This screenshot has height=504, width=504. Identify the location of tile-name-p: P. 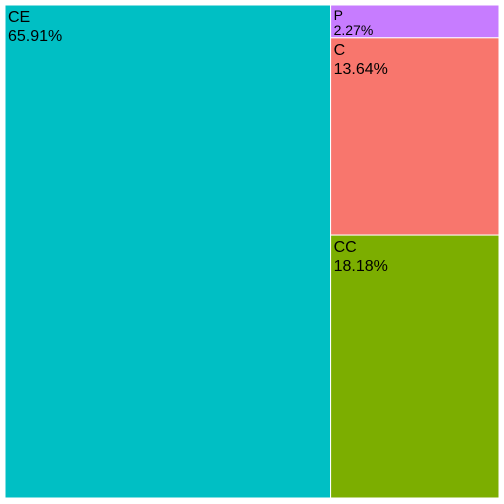
(338, 15).